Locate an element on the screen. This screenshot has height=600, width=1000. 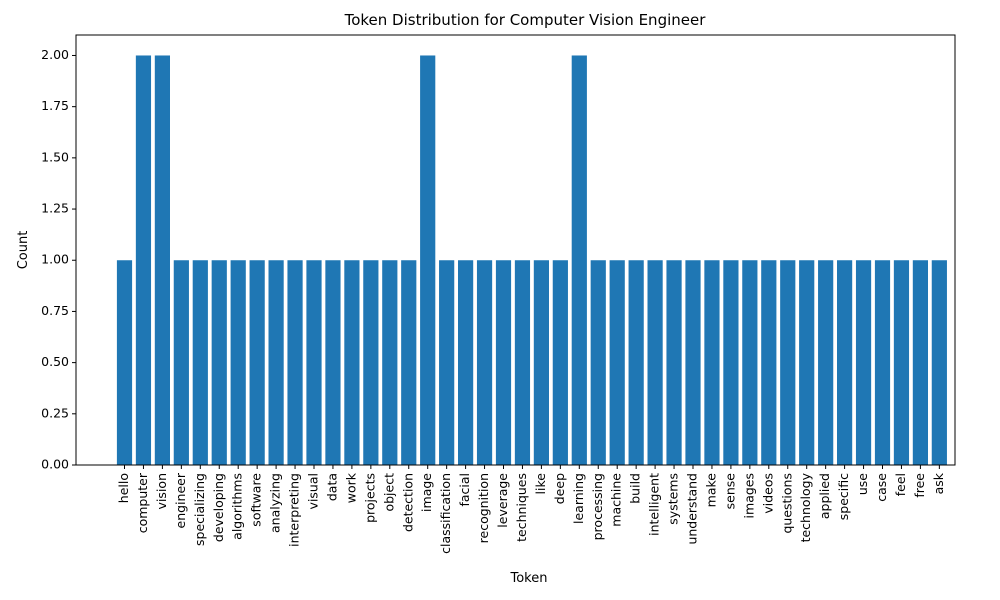
x-tick-label: facial is located at coordinates (464, 490).